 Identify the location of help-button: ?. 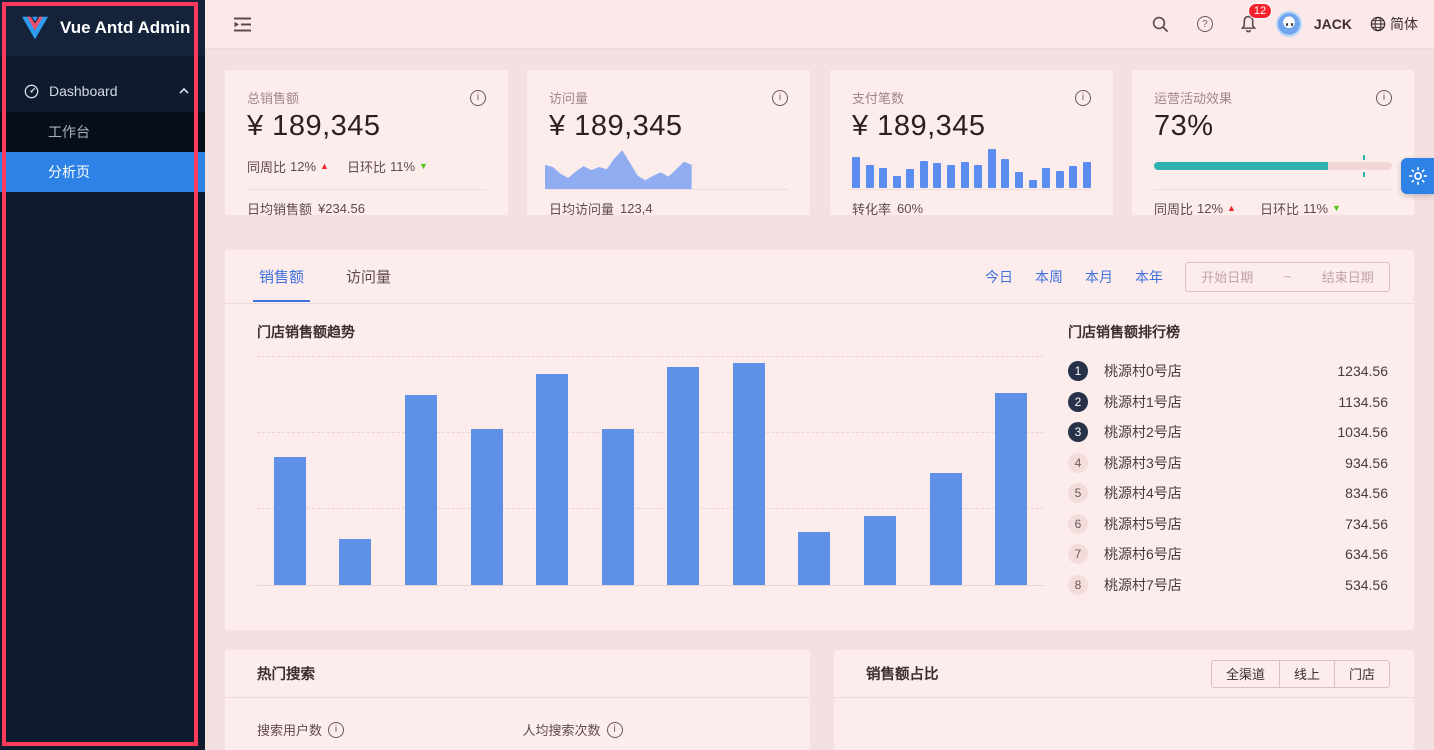
(1205, 24).